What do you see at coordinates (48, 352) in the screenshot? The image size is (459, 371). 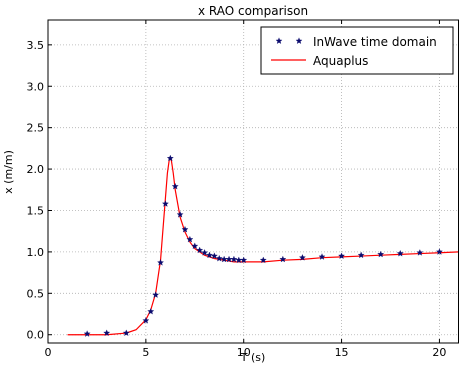 I see `x-tick-label: 0` at bounding box center [48, 352].